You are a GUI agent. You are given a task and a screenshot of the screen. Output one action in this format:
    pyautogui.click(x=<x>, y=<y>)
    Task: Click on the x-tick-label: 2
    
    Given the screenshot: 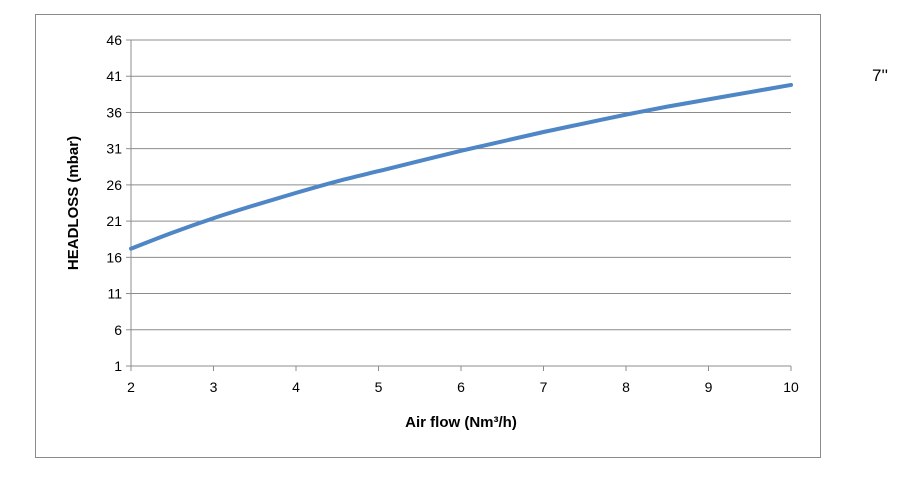 What is the action you would take?
    pyautogui.click(x=131, y=387)
    